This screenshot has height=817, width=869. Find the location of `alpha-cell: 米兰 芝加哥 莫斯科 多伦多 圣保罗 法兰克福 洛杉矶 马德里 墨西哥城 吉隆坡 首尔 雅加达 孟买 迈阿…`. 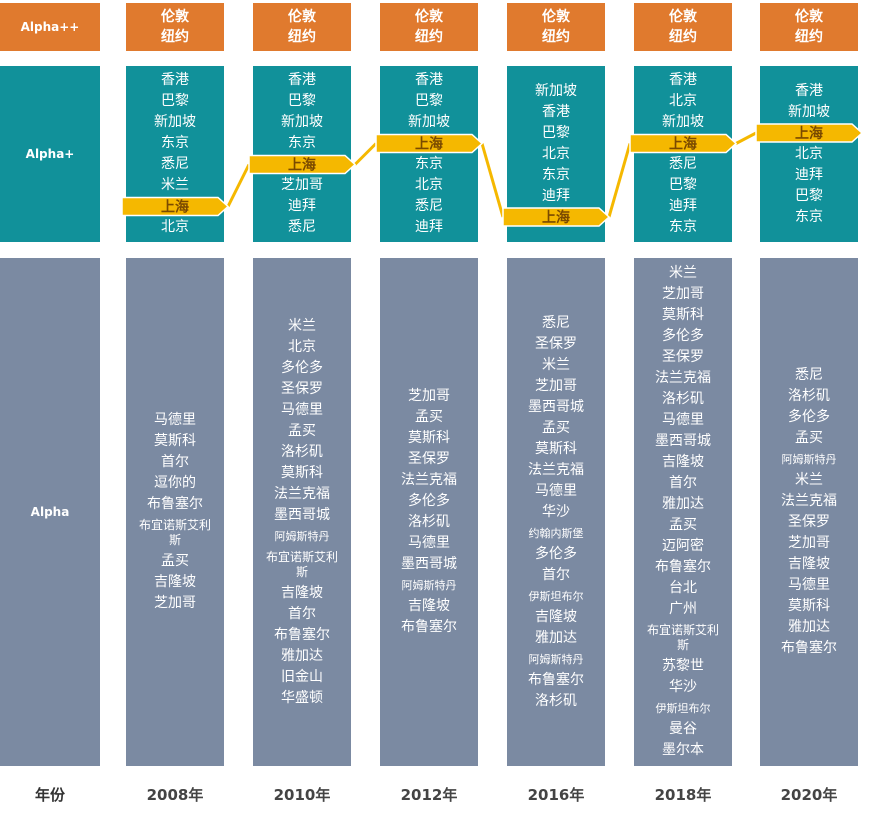

alpha-cell: 米兰 芝加哥 莫斯科 多伦多 圣保罗 法兰克福 洛杉矶 马德里 墨西哥城 吉隆坡 首尔 雅加达 孟买 迈阿… is located at coordinates (683, 512).